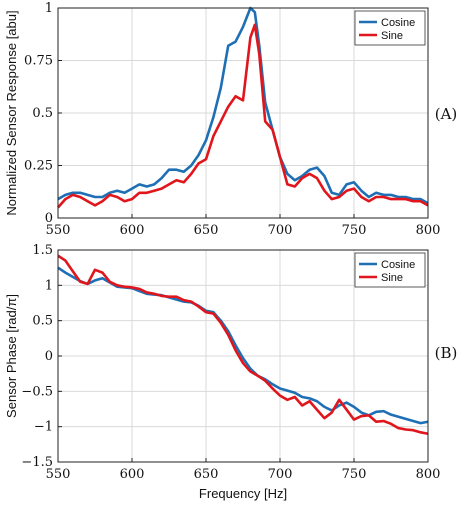 The image size is (474, 508). Describe the element at coordinates (43, 427) in the screenshot. I see `y-tick-label: −1` at that location.